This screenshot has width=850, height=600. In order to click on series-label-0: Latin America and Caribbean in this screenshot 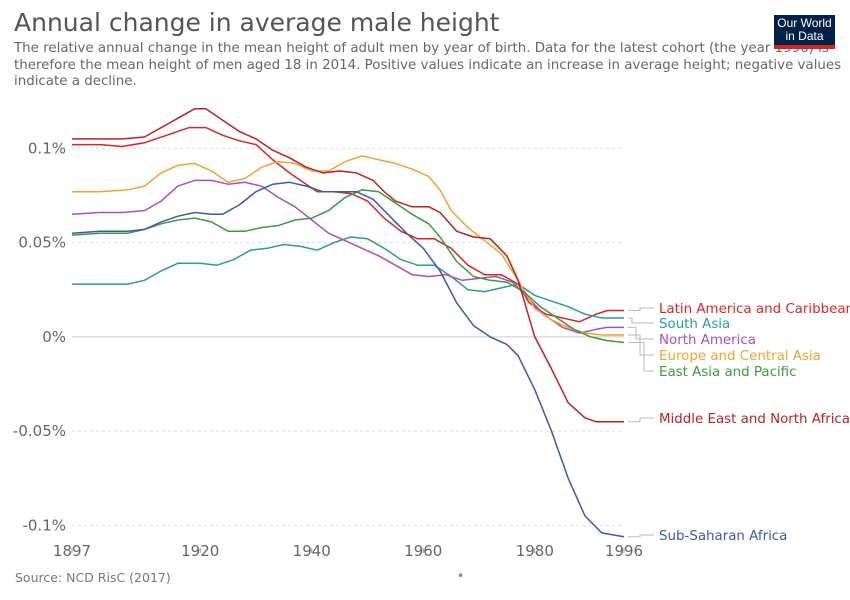, I will do `click(754, 309)`.